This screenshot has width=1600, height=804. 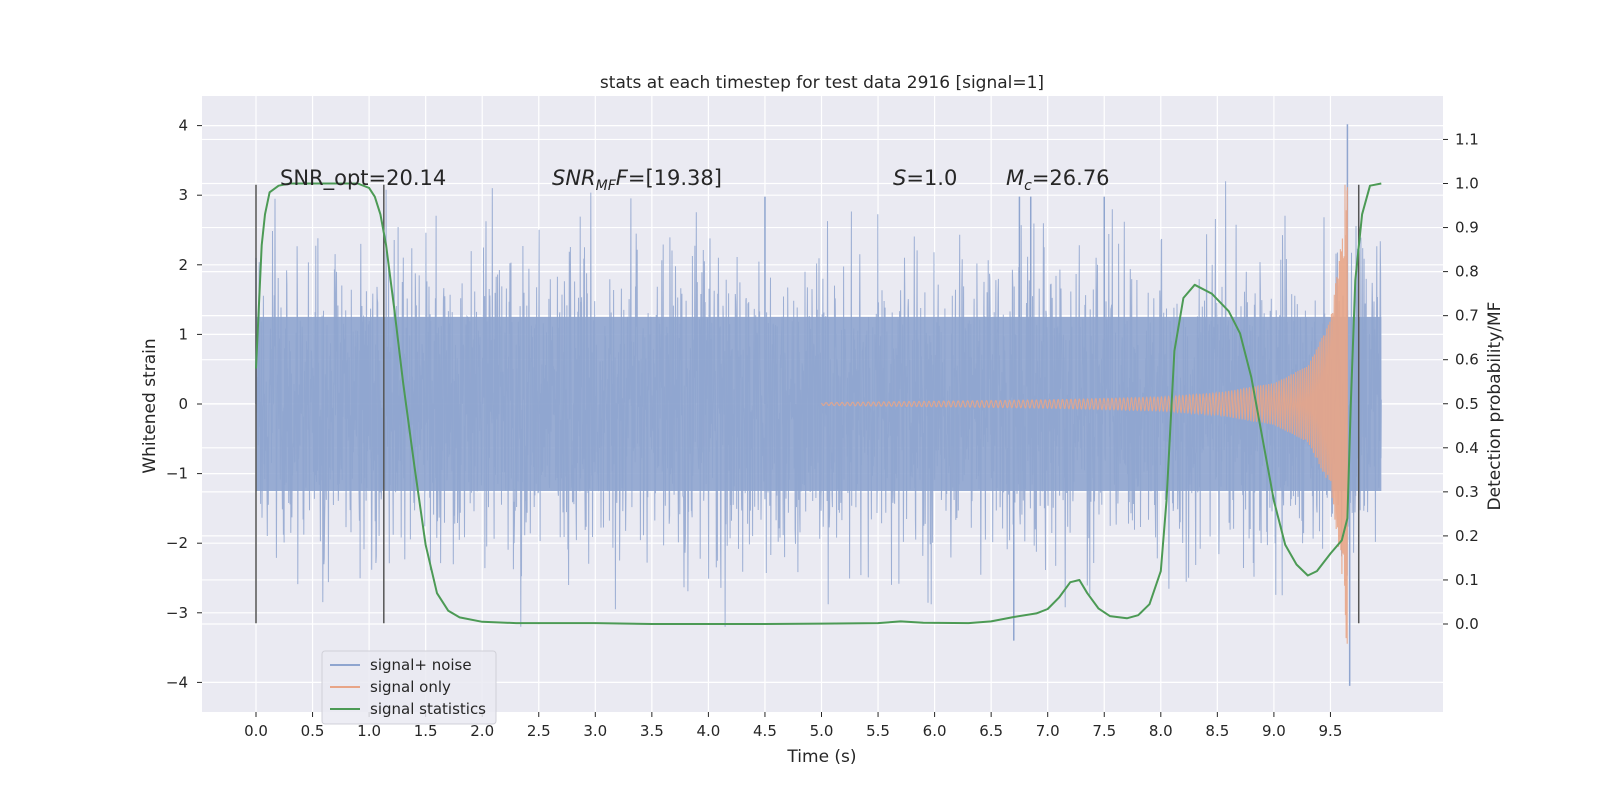 What do you see at coordinates (595, 731) in the screenshot?
I see `x-tick-label: 3.0` at bounding box center [595, 731].